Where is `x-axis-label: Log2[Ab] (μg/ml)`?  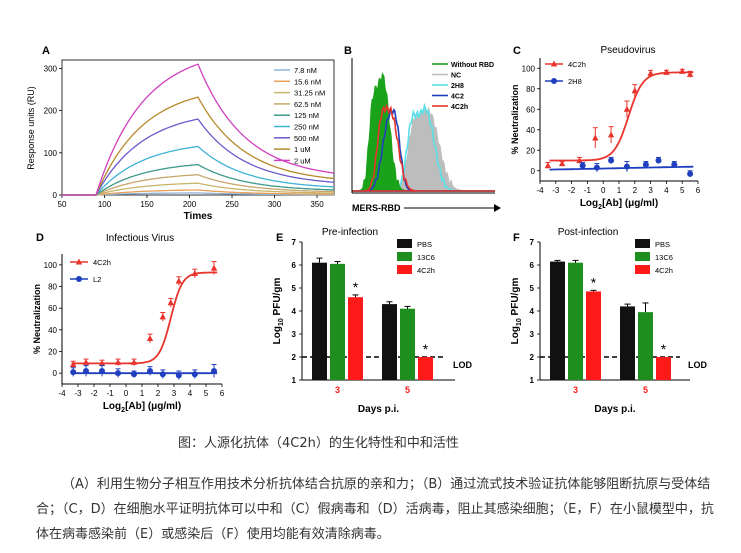
x-axis-label: Log2[Ab] (μg/ml) is located at coordinates (619, 204).